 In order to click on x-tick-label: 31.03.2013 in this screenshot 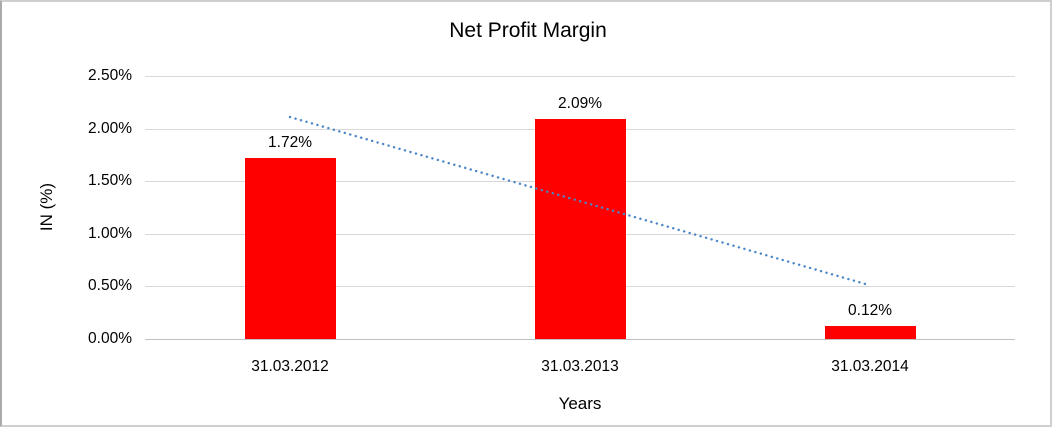, I will do `click(580, 366)`.